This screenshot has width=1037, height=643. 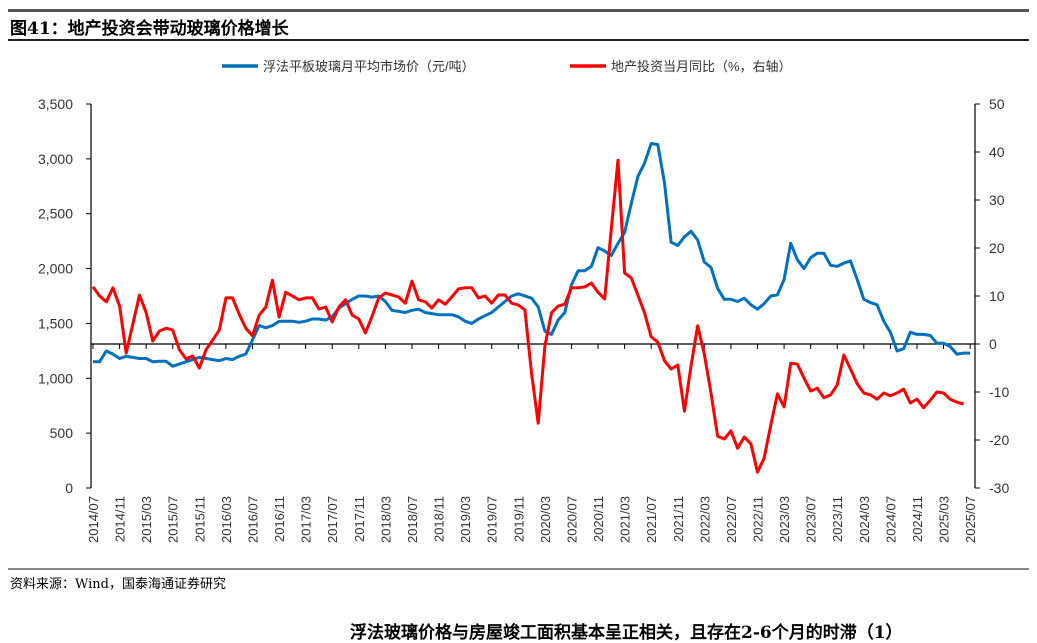 What do you see at coordinates (55, 214) in the screenshot?
I see `left-tick-label: 2,500` at bounding box center [55, 214].